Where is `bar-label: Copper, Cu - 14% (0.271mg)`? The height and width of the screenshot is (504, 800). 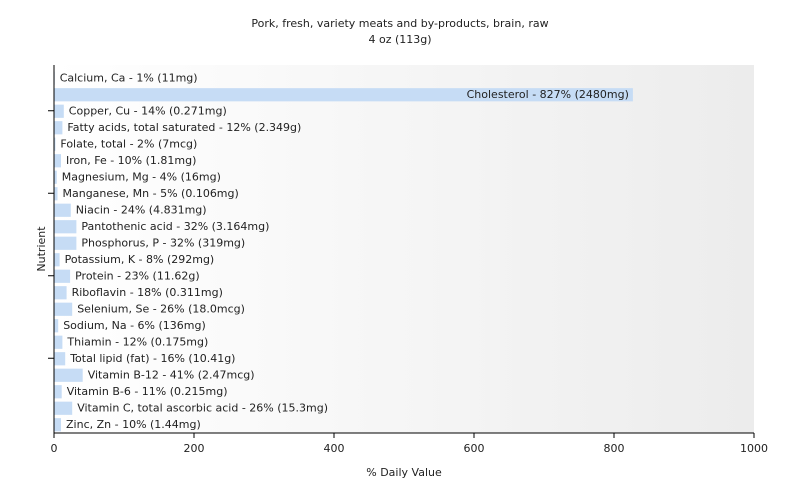
bar-label: Copper, Cu - 14% (0.271mg) is located at coordinates (148, 110).